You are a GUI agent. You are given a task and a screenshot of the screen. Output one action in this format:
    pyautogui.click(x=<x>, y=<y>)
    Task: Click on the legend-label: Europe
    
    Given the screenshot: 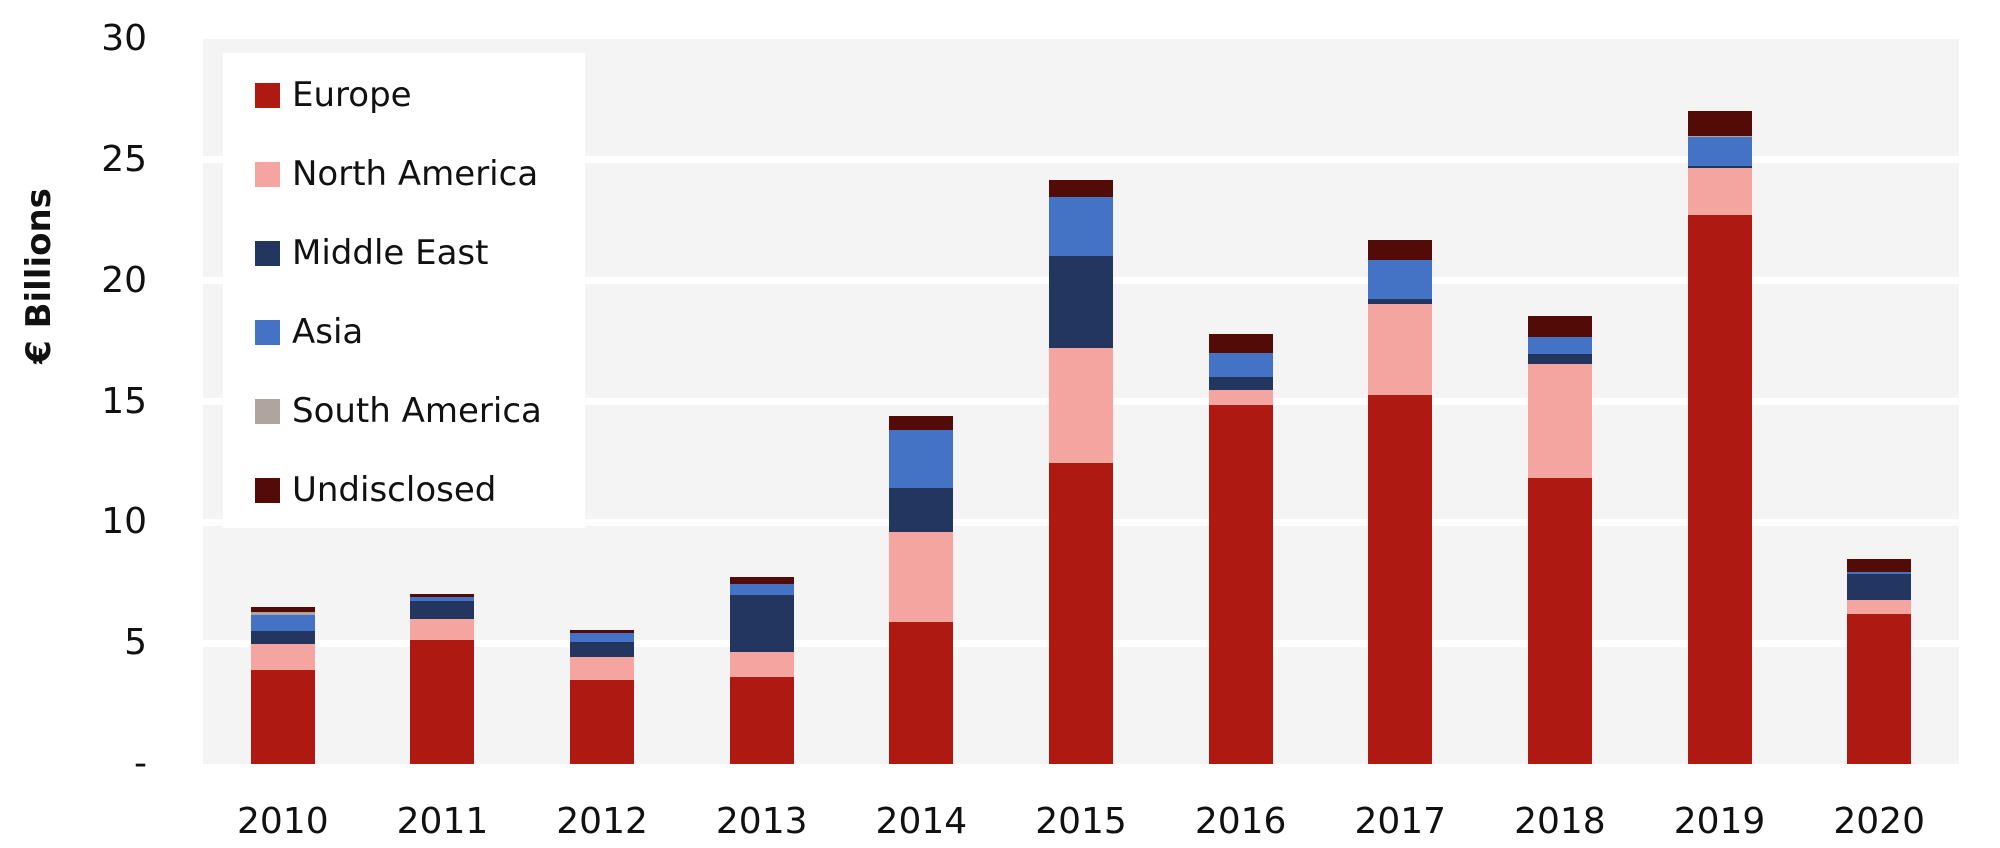 What is the action you would take?
    pyautogui.click(x=352, y=95)
    